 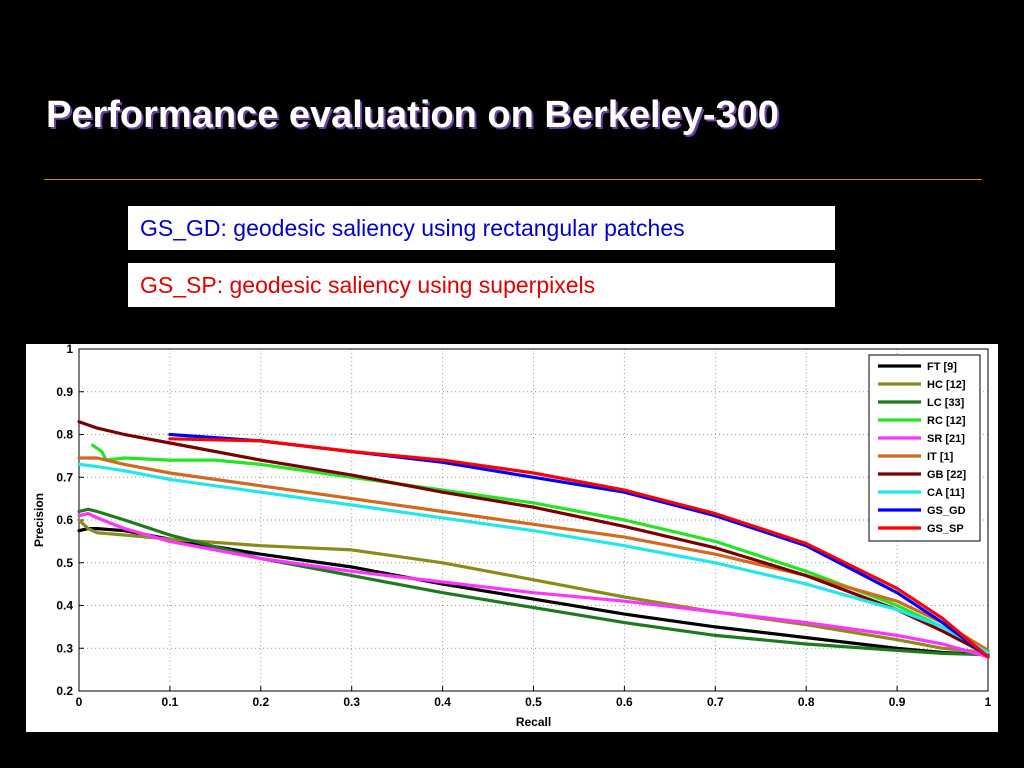 I want to click on y-tick-label: 0.2, so click(x=64, y=691).